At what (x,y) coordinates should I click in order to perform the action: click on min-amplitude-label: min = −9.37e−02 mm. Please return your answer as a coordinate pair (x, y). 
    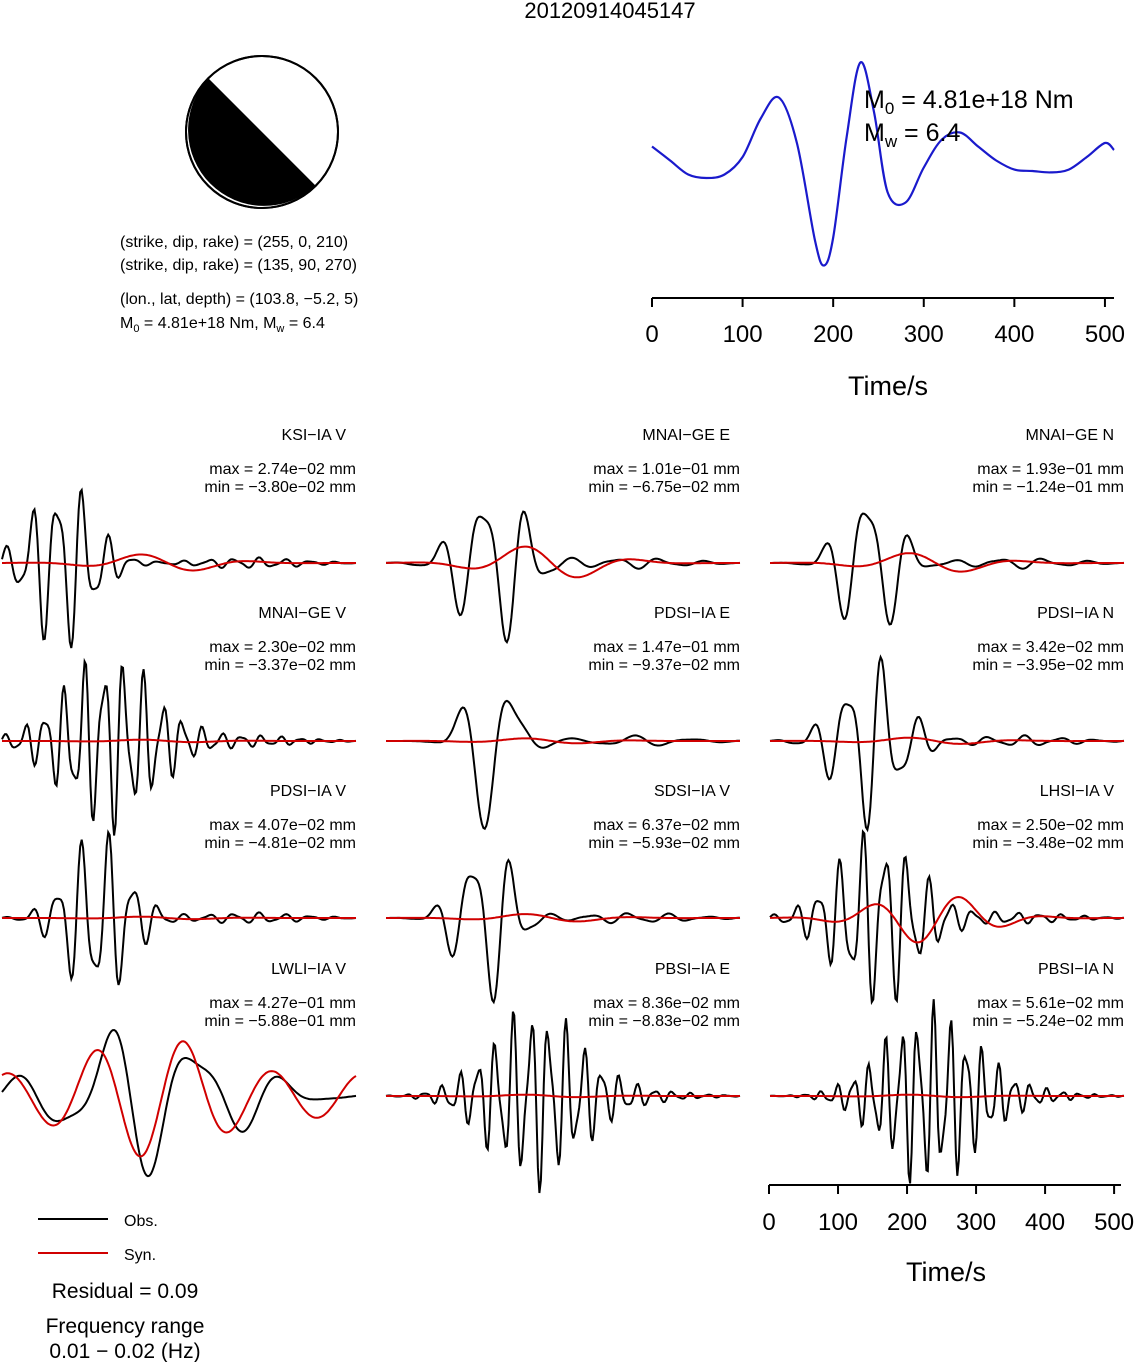
    Looking at the image, I should click on (664, 665).